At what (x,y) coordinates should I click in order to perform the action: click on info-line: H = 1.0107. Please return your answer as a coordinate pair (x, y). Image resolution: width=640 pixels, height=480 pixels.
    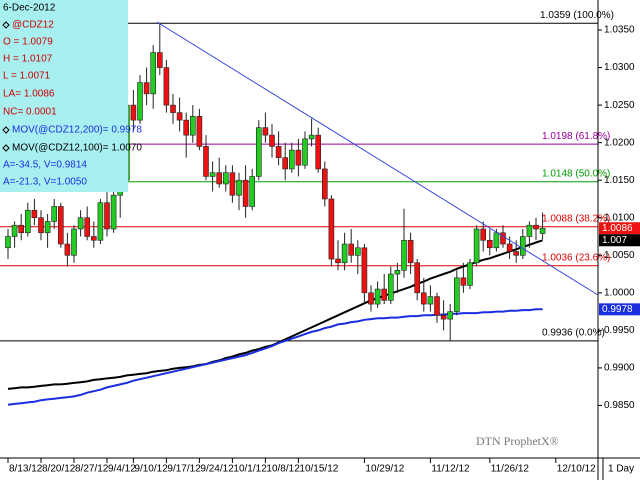
    Looking at the image, I should click on (28, 59).